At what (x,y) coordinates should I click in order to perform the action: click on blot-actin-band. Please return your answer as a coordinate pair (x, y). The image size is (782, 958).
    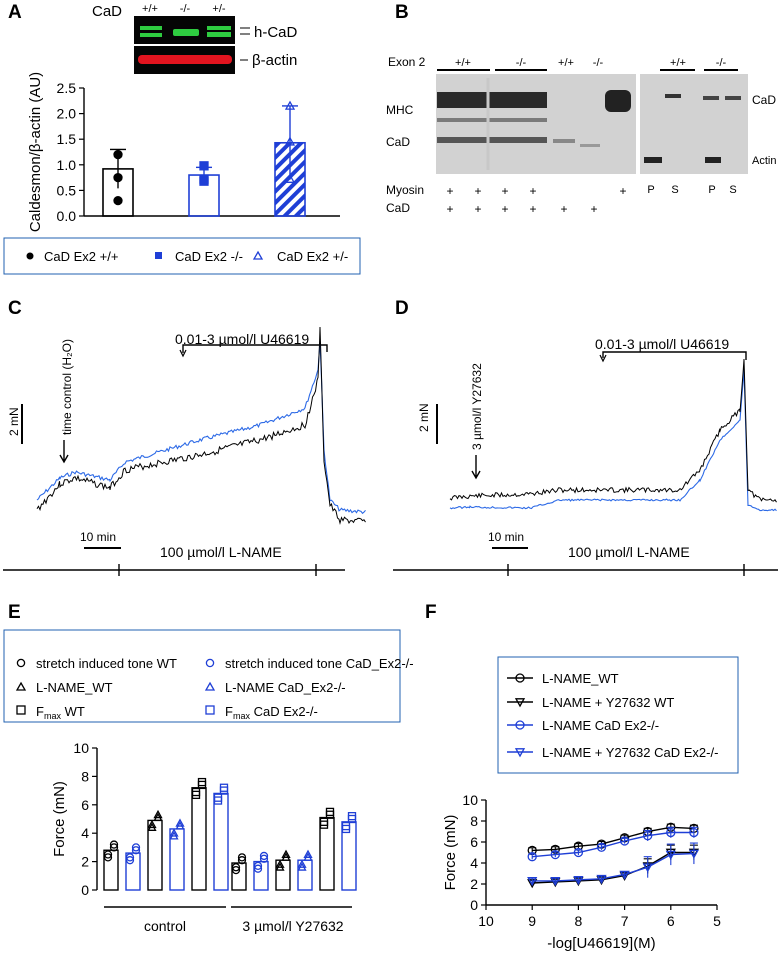
    Looking at the image, I should click on (185, 59).